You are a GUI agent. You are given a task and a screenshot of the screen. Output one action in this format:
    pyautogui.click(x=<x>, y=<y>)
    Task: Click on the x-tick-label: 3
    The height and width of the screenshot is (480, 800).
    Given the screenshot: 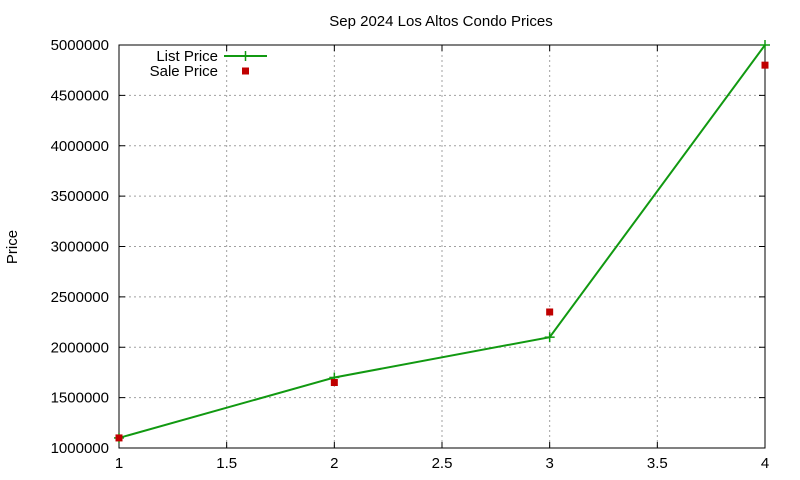 What is the action you would take?
    pyautogui.click(x=549, y=463)
    